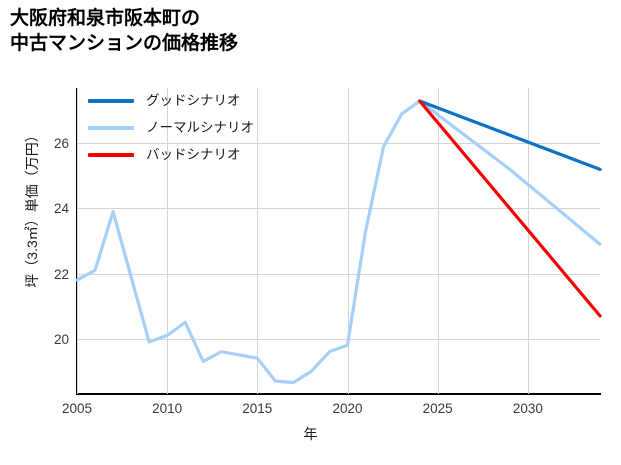 The height and width of the screenshot is (465, 621). I want to click on chart-legend: グッドシナリオ ノーマルシナリオ バッドシナリオ, so click(171, 128).